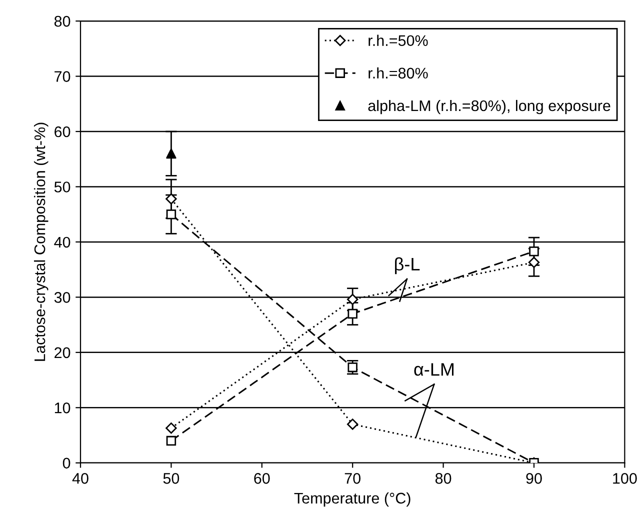 The width and height of the screenshot is (644, 526). I want to click on x-tick-label: 40, so click(80, 478).